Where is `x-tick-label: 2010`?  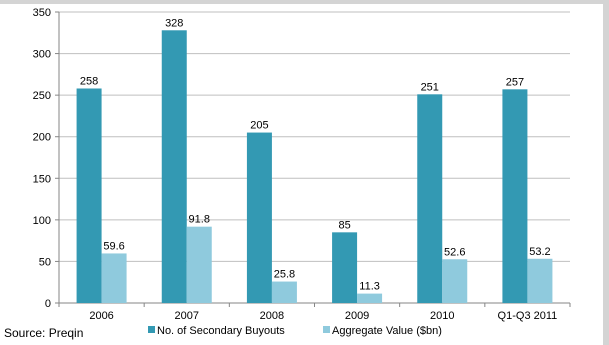
x-tick-label: 2010 is located at coordinates (442, 316).